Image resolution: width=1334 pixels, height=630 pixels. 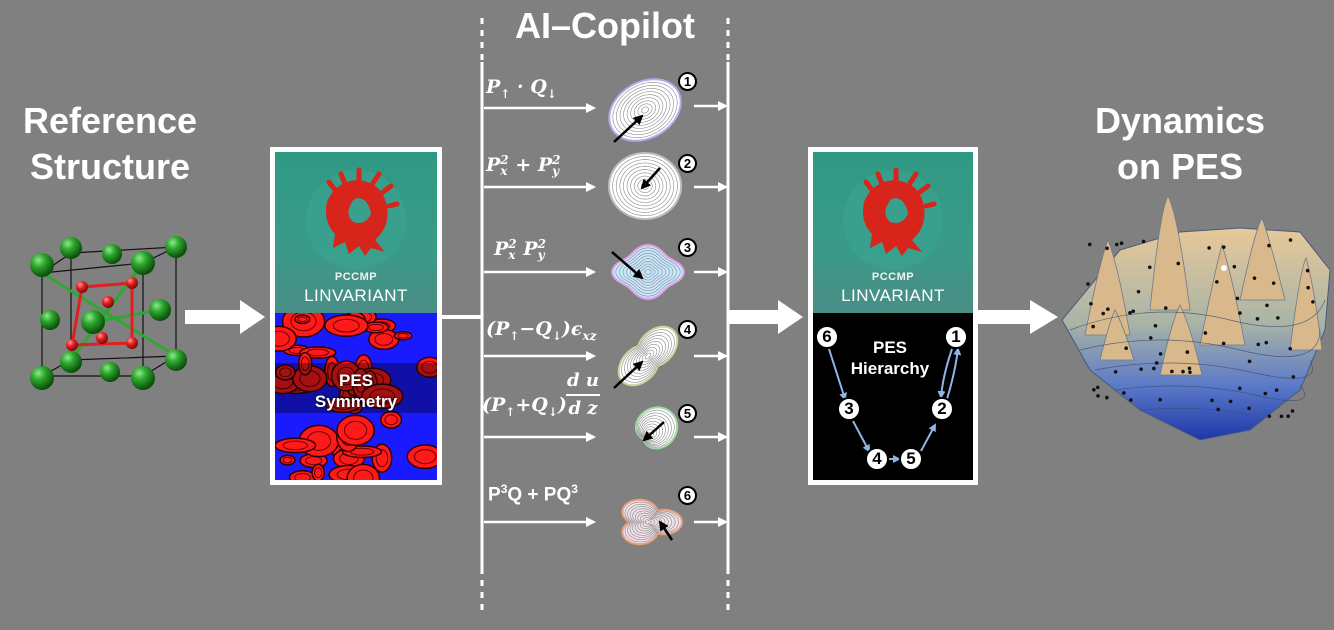 What do you see at coordinates (621, 317) in the screenshot?
I see `flow-arrows` at bounding box center [621, 317].